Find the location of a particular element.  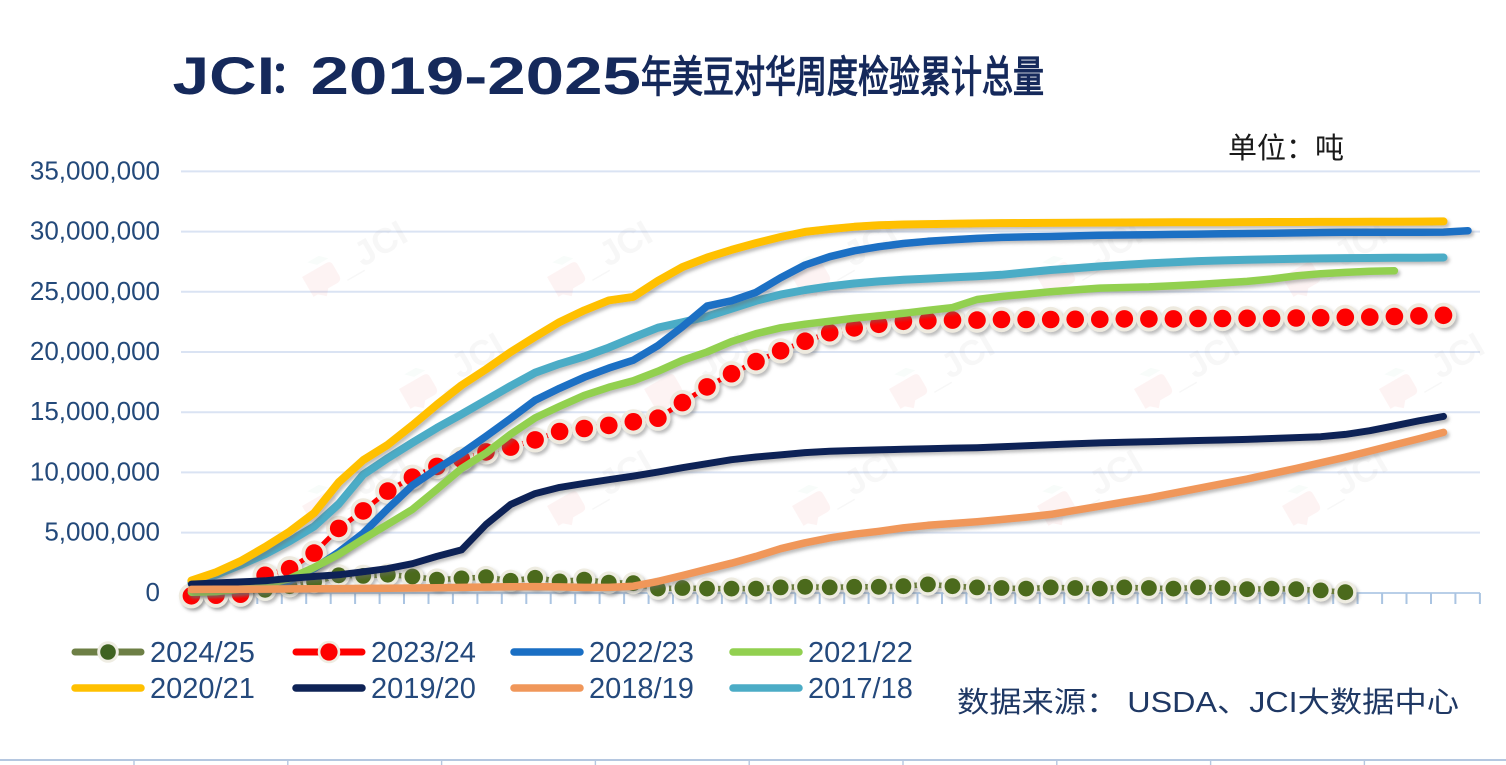

svg-text: 20,000,000 is located at coordinates (95, 351).